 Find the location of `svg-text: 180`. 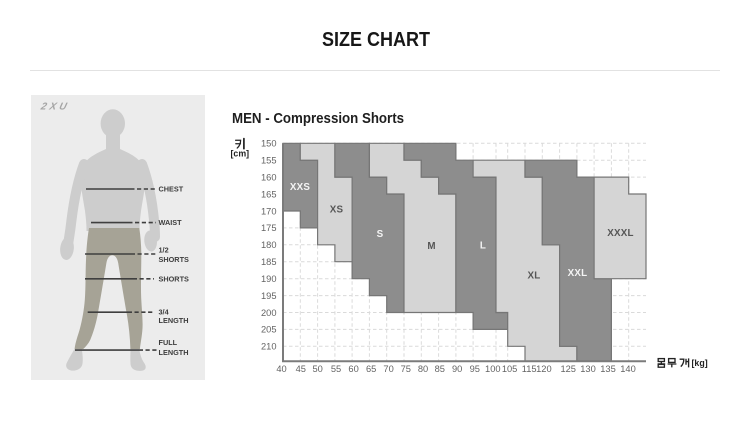

svg-text: 180 is located at coordinates (269, 245).